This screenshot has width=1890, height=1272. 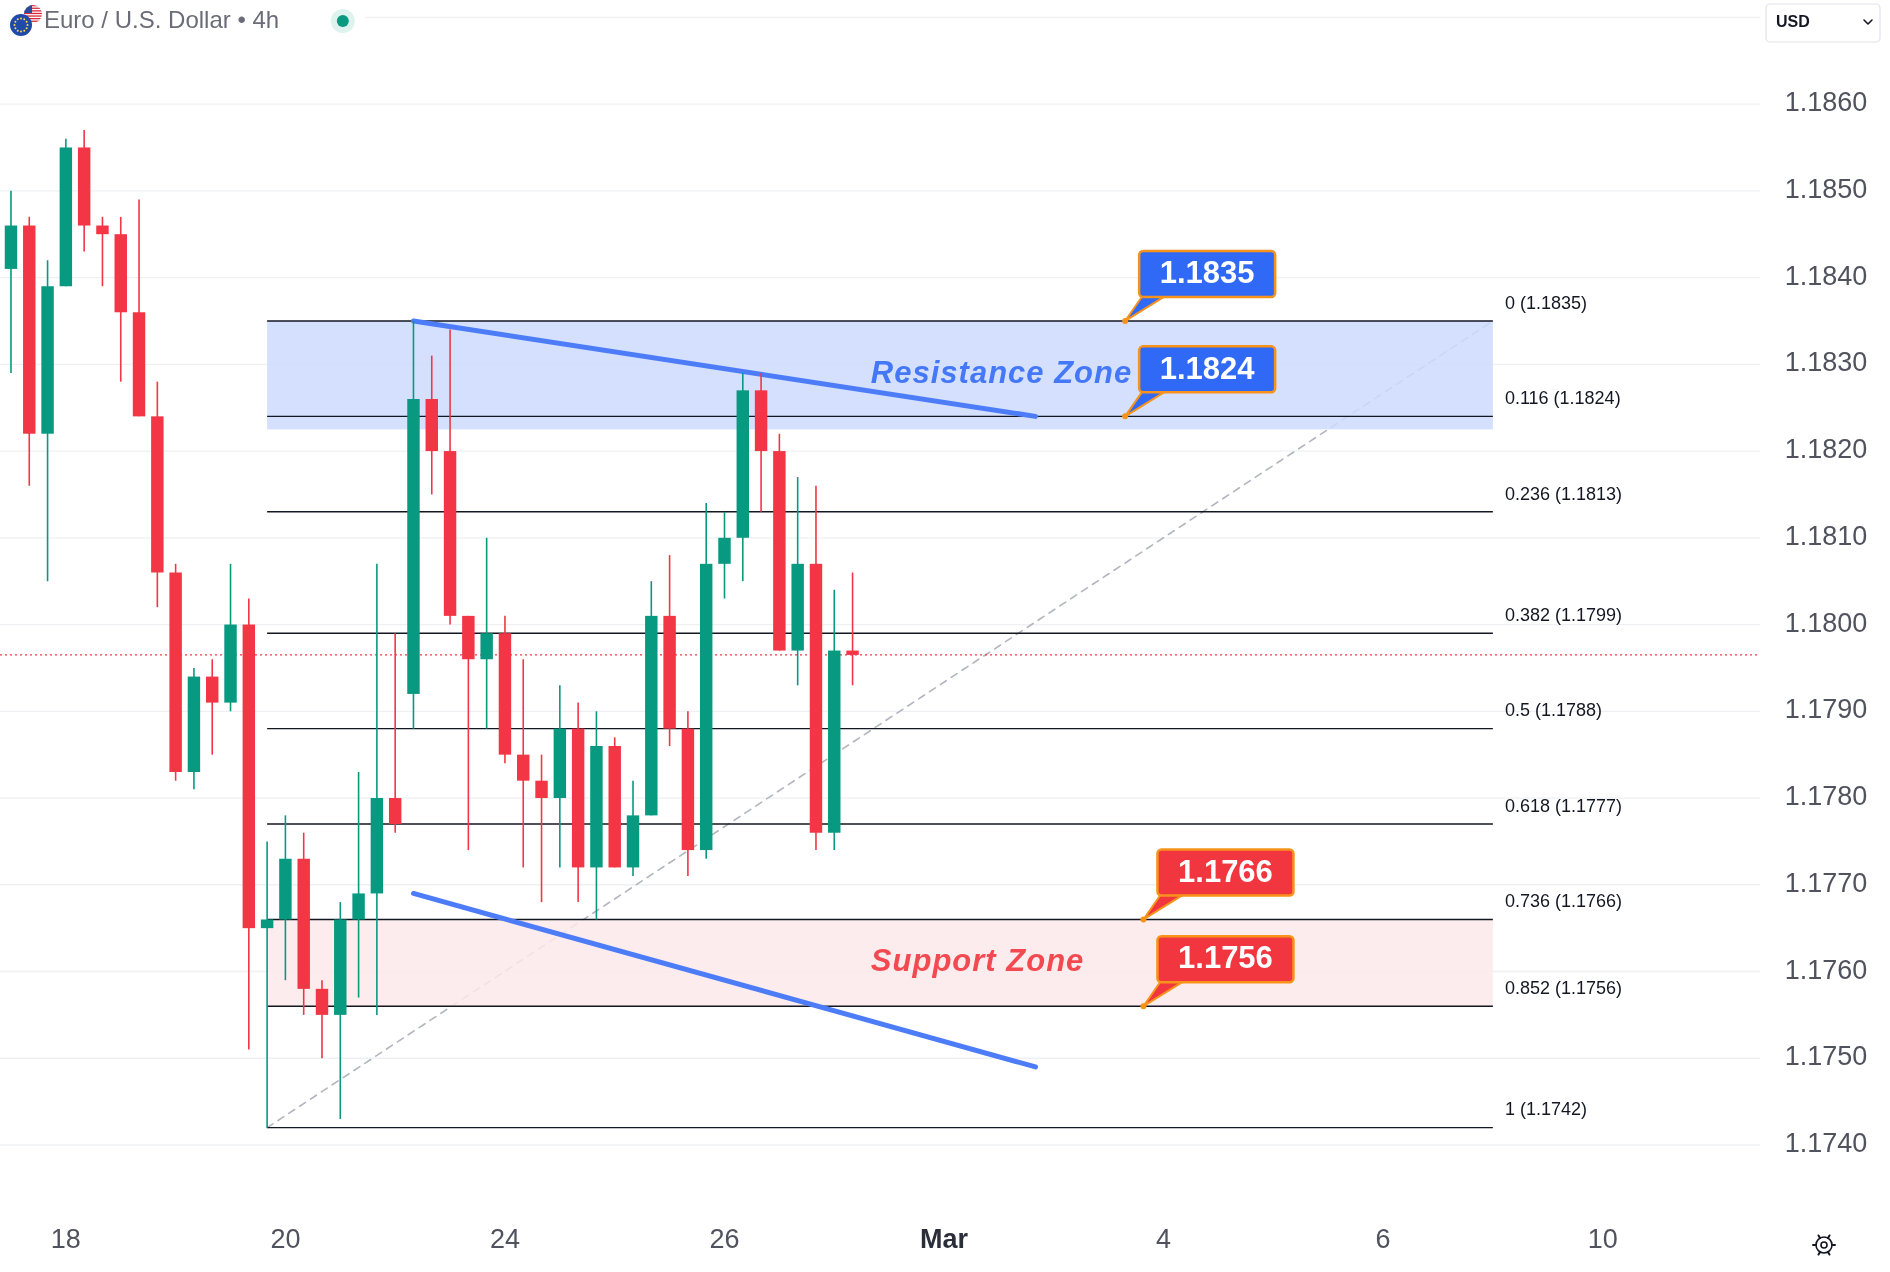 What do you see at coordinates (1826, 969) in the screenshot?
I see `y-tick-label: 1.1760` at bounding box center [1826, 969].